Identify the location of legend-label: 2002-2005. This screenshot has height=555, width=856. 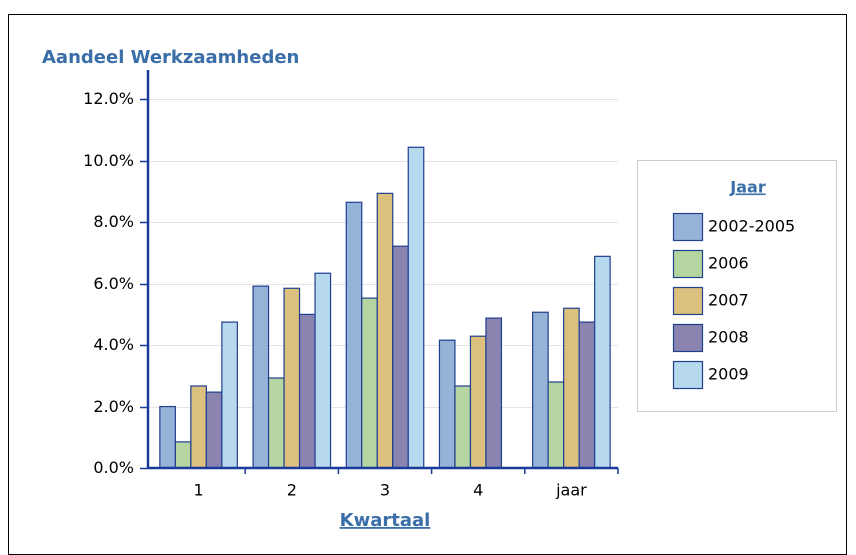
(751, 226).